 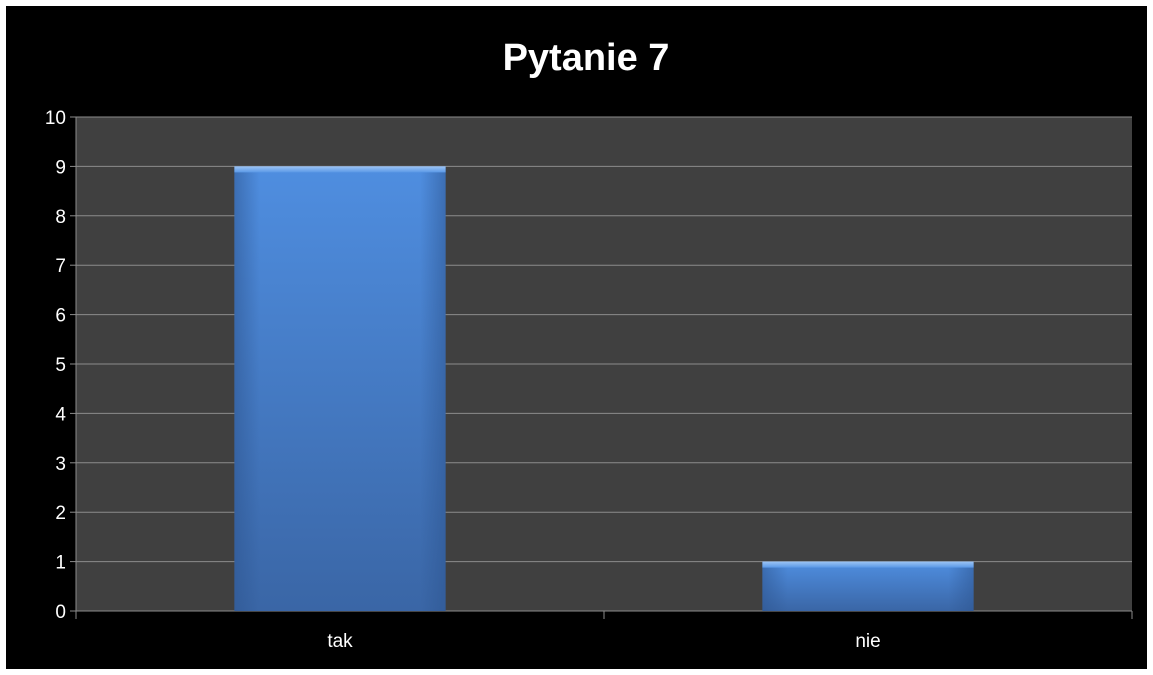 What do you see at coordinates (60, 266) in the screenshot?
I see `y-tick-label: 7` at bounding box center [60, 266].